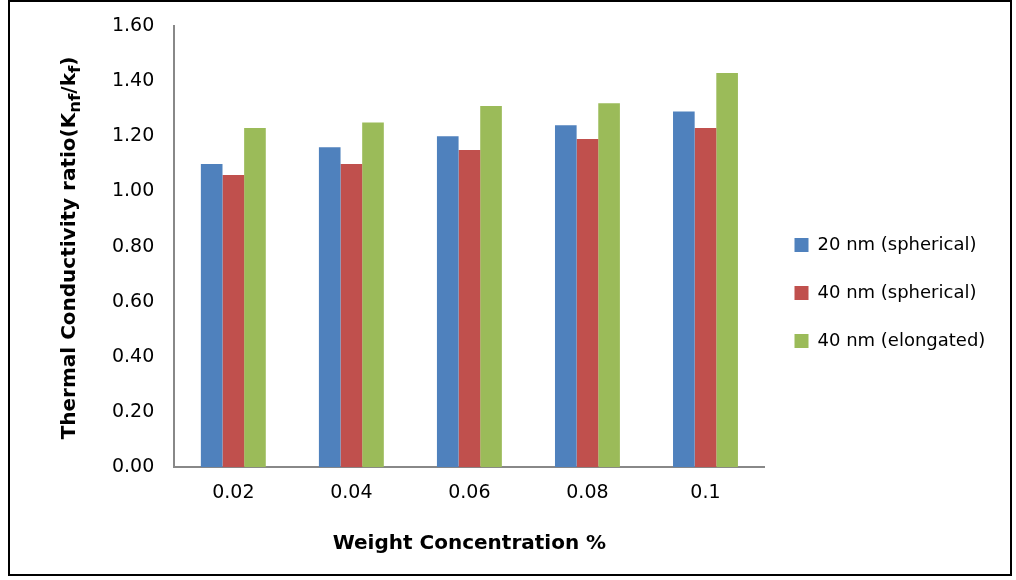 This screenshot has width=1016, height=580. What do you see at coordinates (133, 79) in the screenshot?
I see `y-tick-label: 1.40` at bounding box center [133, 79].